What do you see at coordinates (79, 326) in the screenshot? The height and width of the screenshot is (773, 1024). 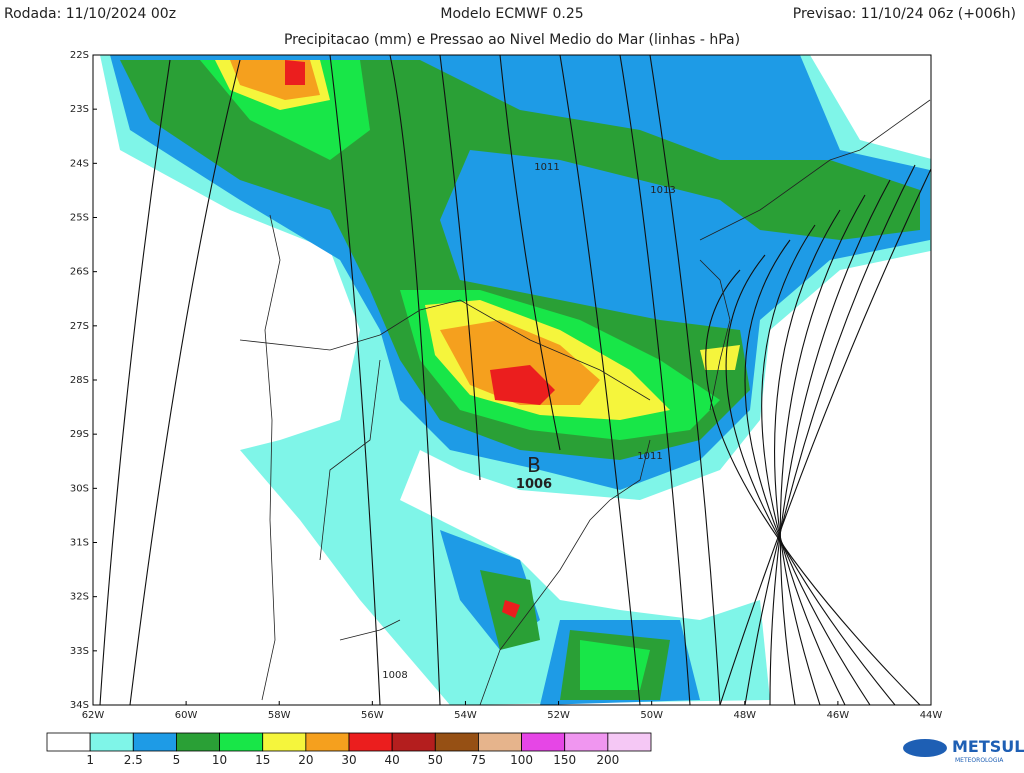 I see `lat-label: 27S` at bounding box center [79, 326].